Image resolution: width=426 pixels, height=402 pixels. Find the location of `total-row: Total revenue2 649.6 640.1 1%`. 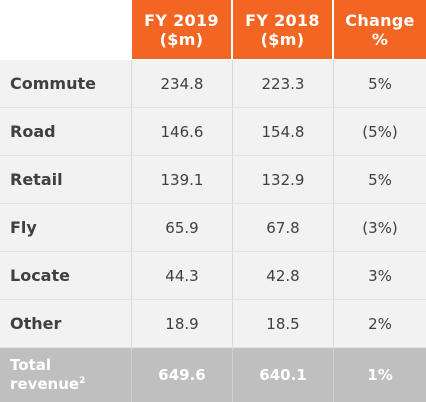

total-row: Total revenue2 649.6 640.1 1% is located at coordinates (213, 375).